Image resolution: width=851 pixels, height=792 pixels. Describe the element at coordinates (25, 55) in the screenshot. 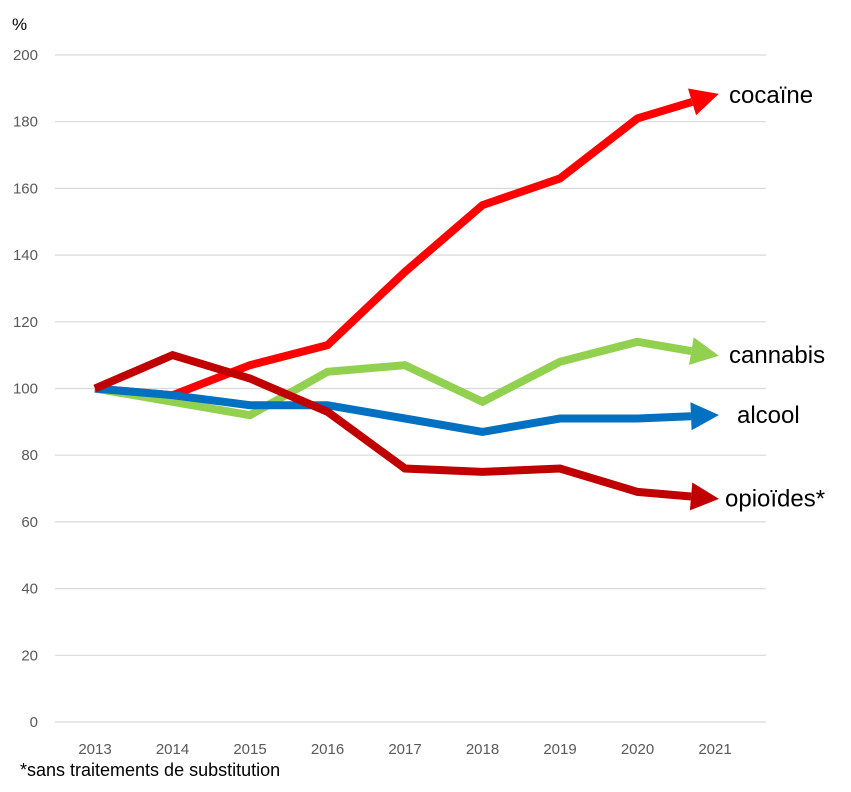

I see `y-tick-label: 200` at that location.